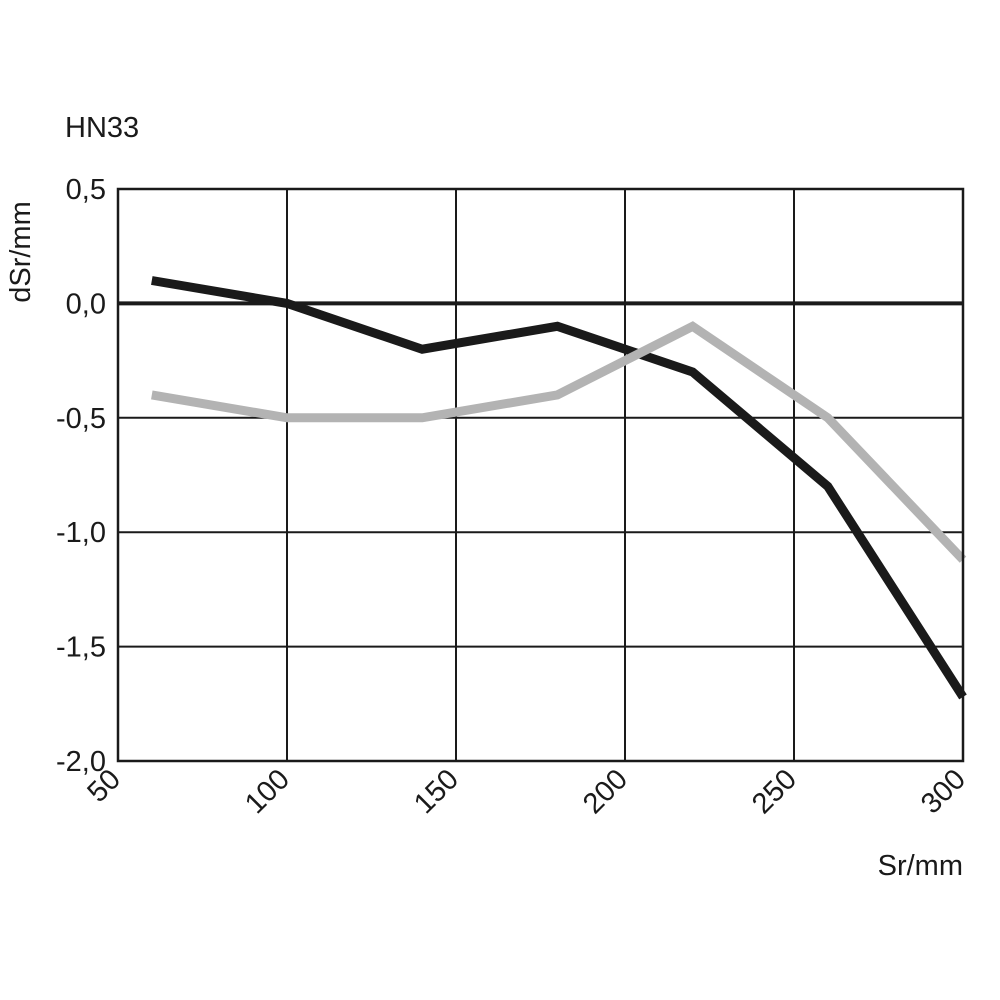  I want to click on x-tick-label: 150, so click(436, 791).